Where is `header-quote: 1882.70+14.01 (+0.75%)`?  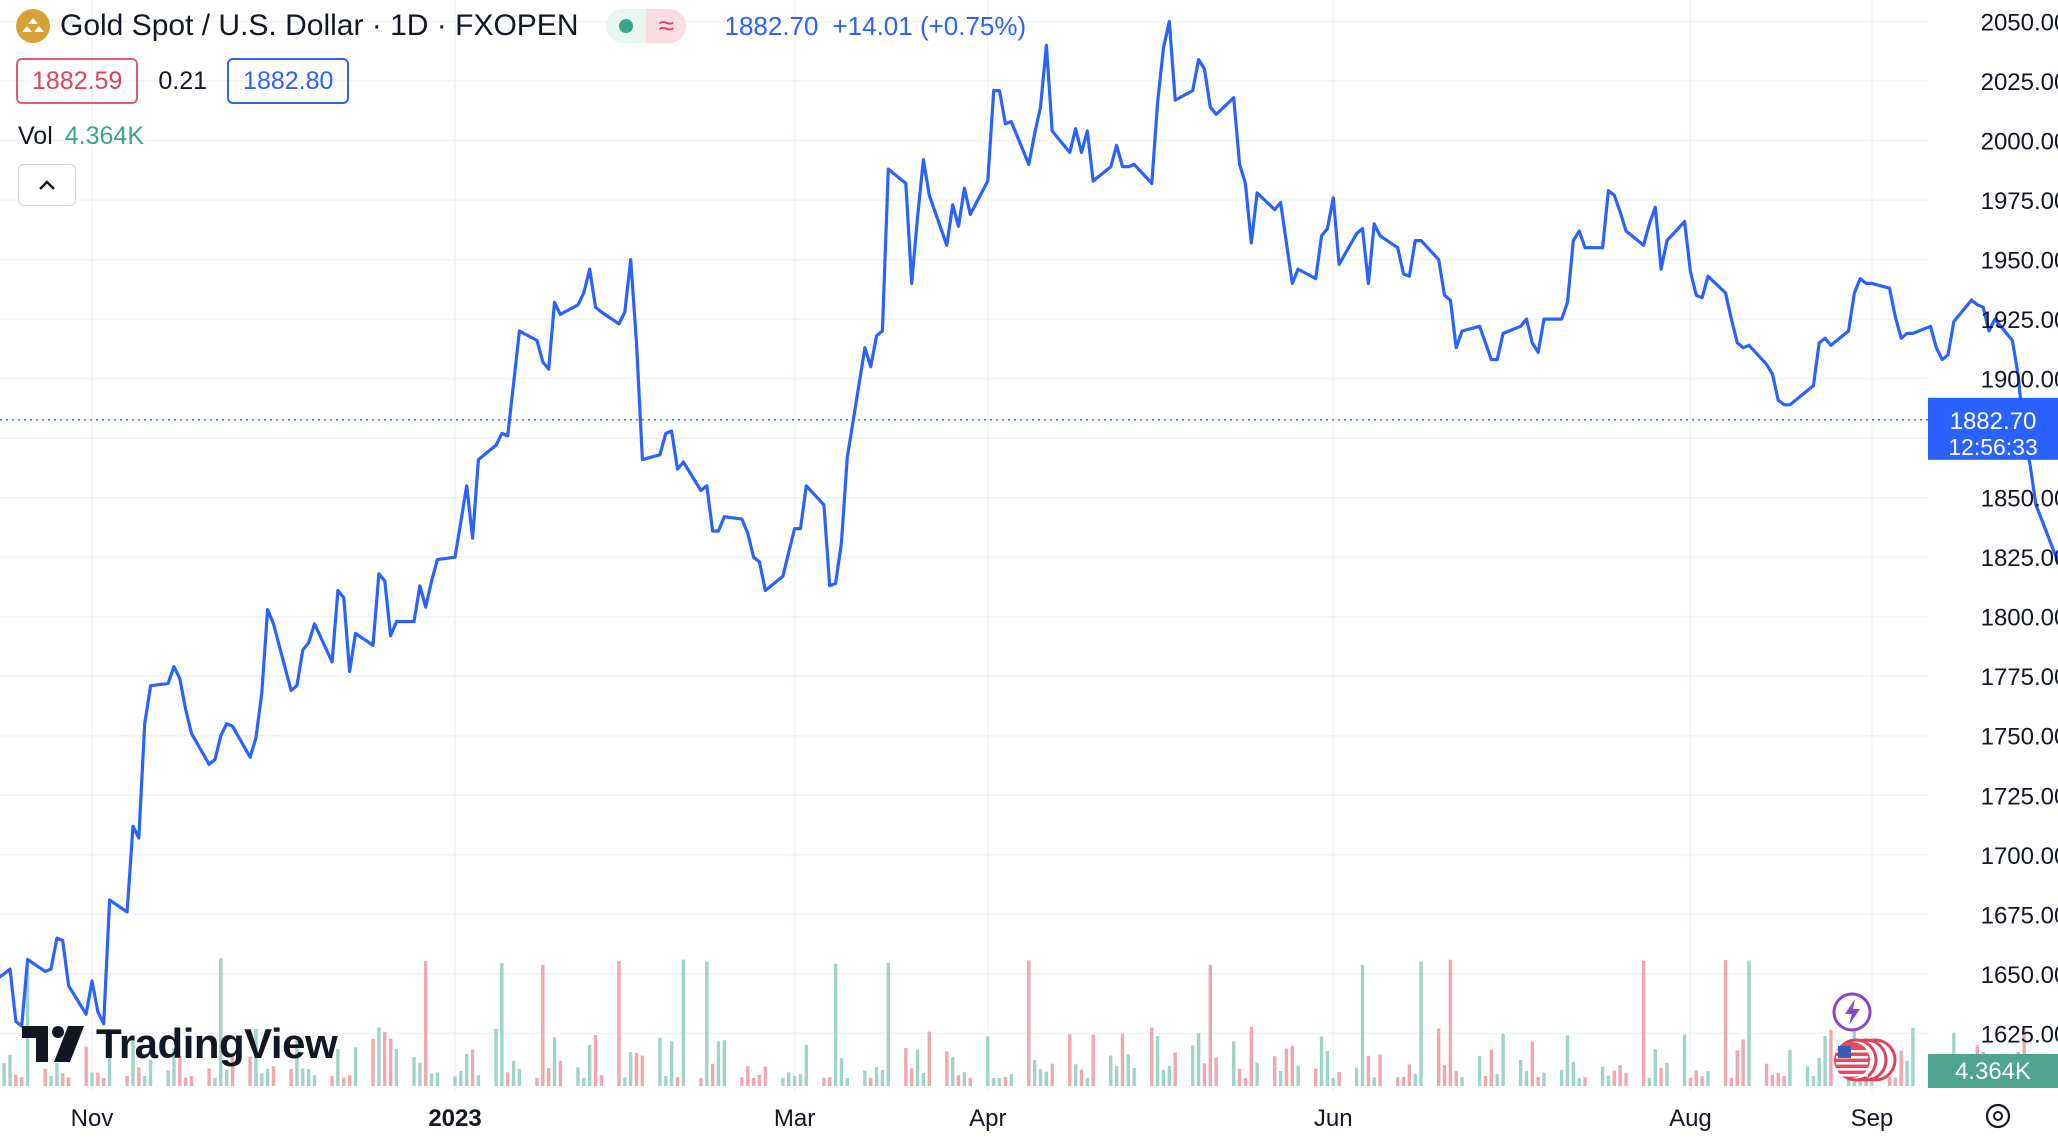 header-quote: 1882.70+14.01 (+0.75%) is located at coordinates (882, 26).